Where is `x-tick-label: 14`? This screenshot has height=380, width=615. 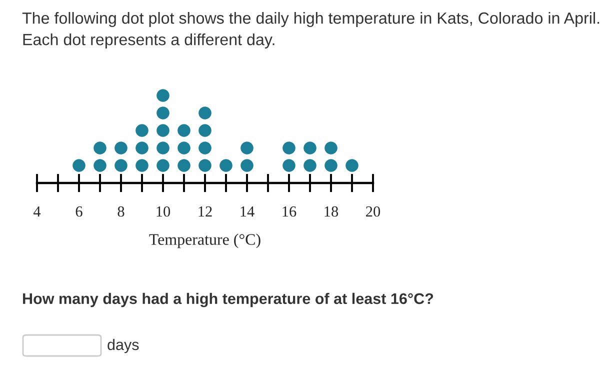
x-tick-label: 14 is located at coordinates (247, 211).